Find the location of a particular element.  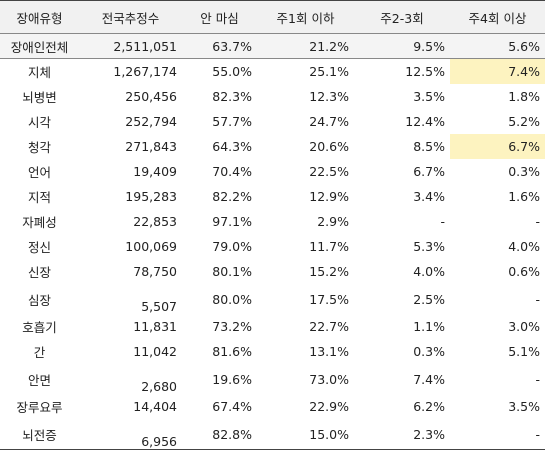

cell-two-three: 2.5% is located at coordinates (429, 299).